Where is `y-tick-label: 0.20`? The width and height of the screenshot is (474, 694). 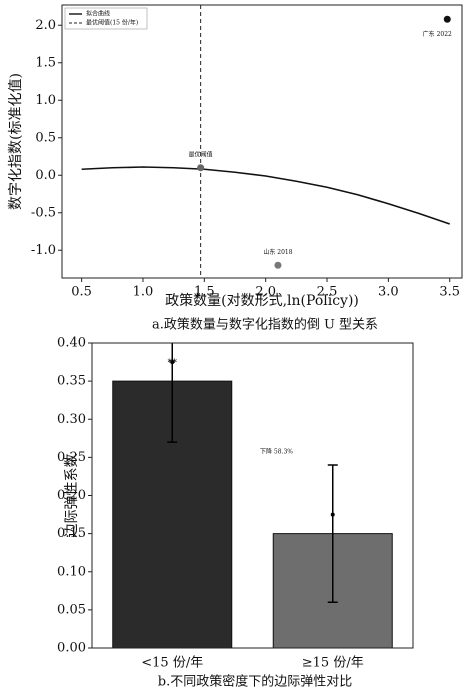
y-tick-label: 0.20 is located at coordinates (71, 495).